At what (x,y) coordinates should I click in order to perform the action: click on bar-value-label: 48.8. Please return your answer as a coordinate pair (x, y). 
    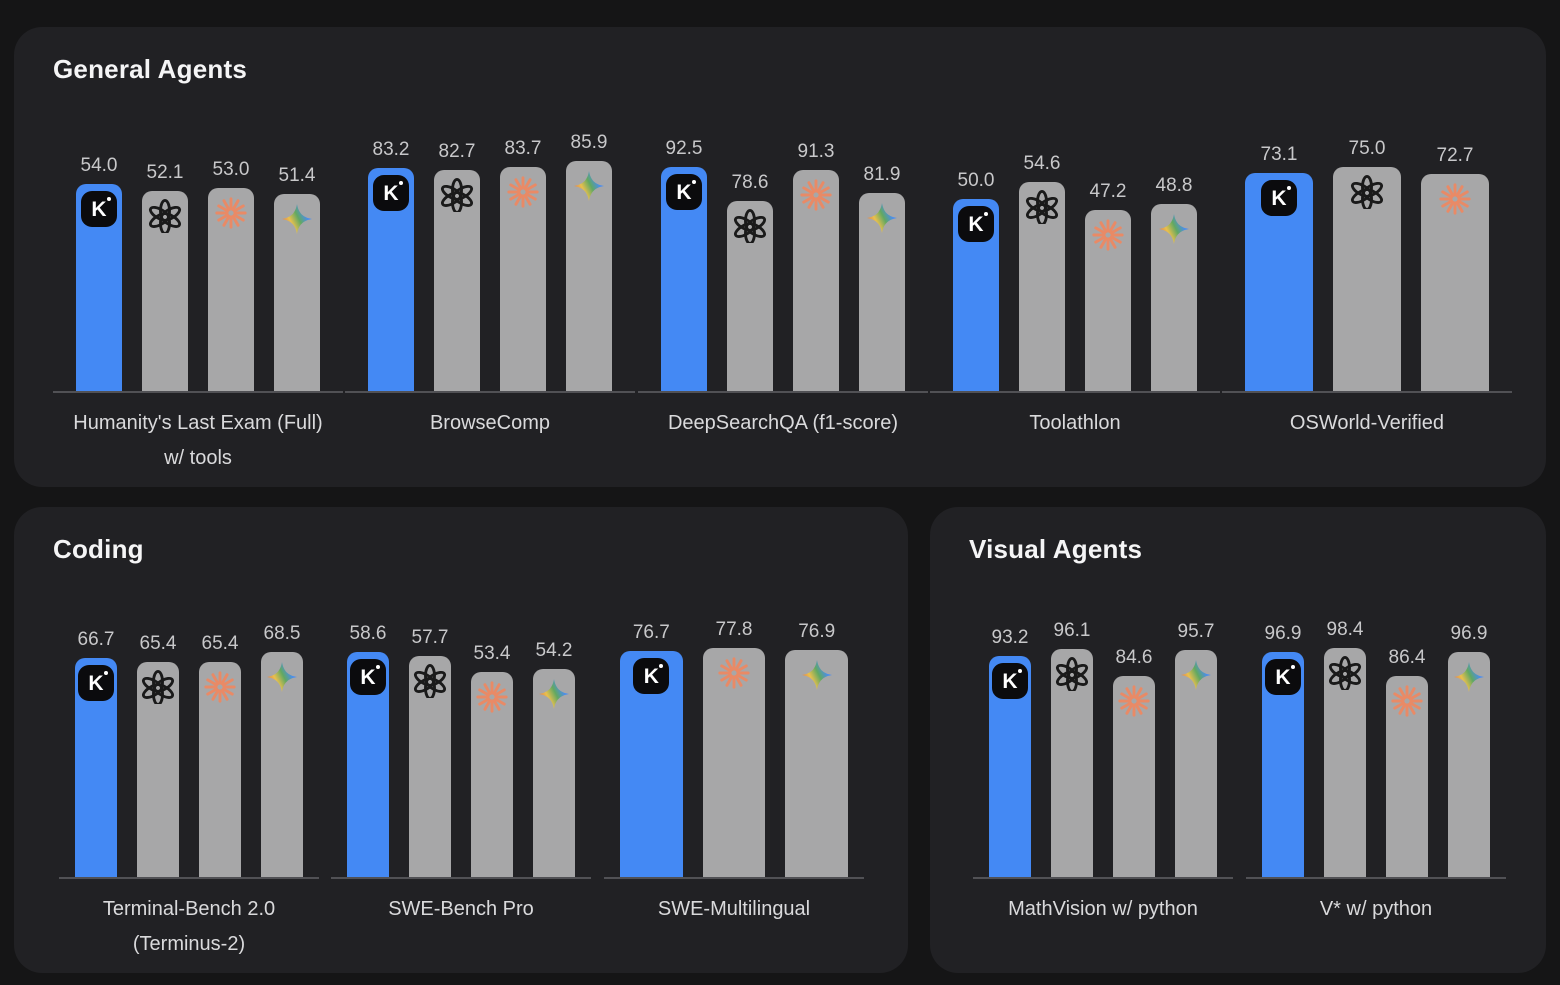
    Looking at the image, I should click on (1174, 185).